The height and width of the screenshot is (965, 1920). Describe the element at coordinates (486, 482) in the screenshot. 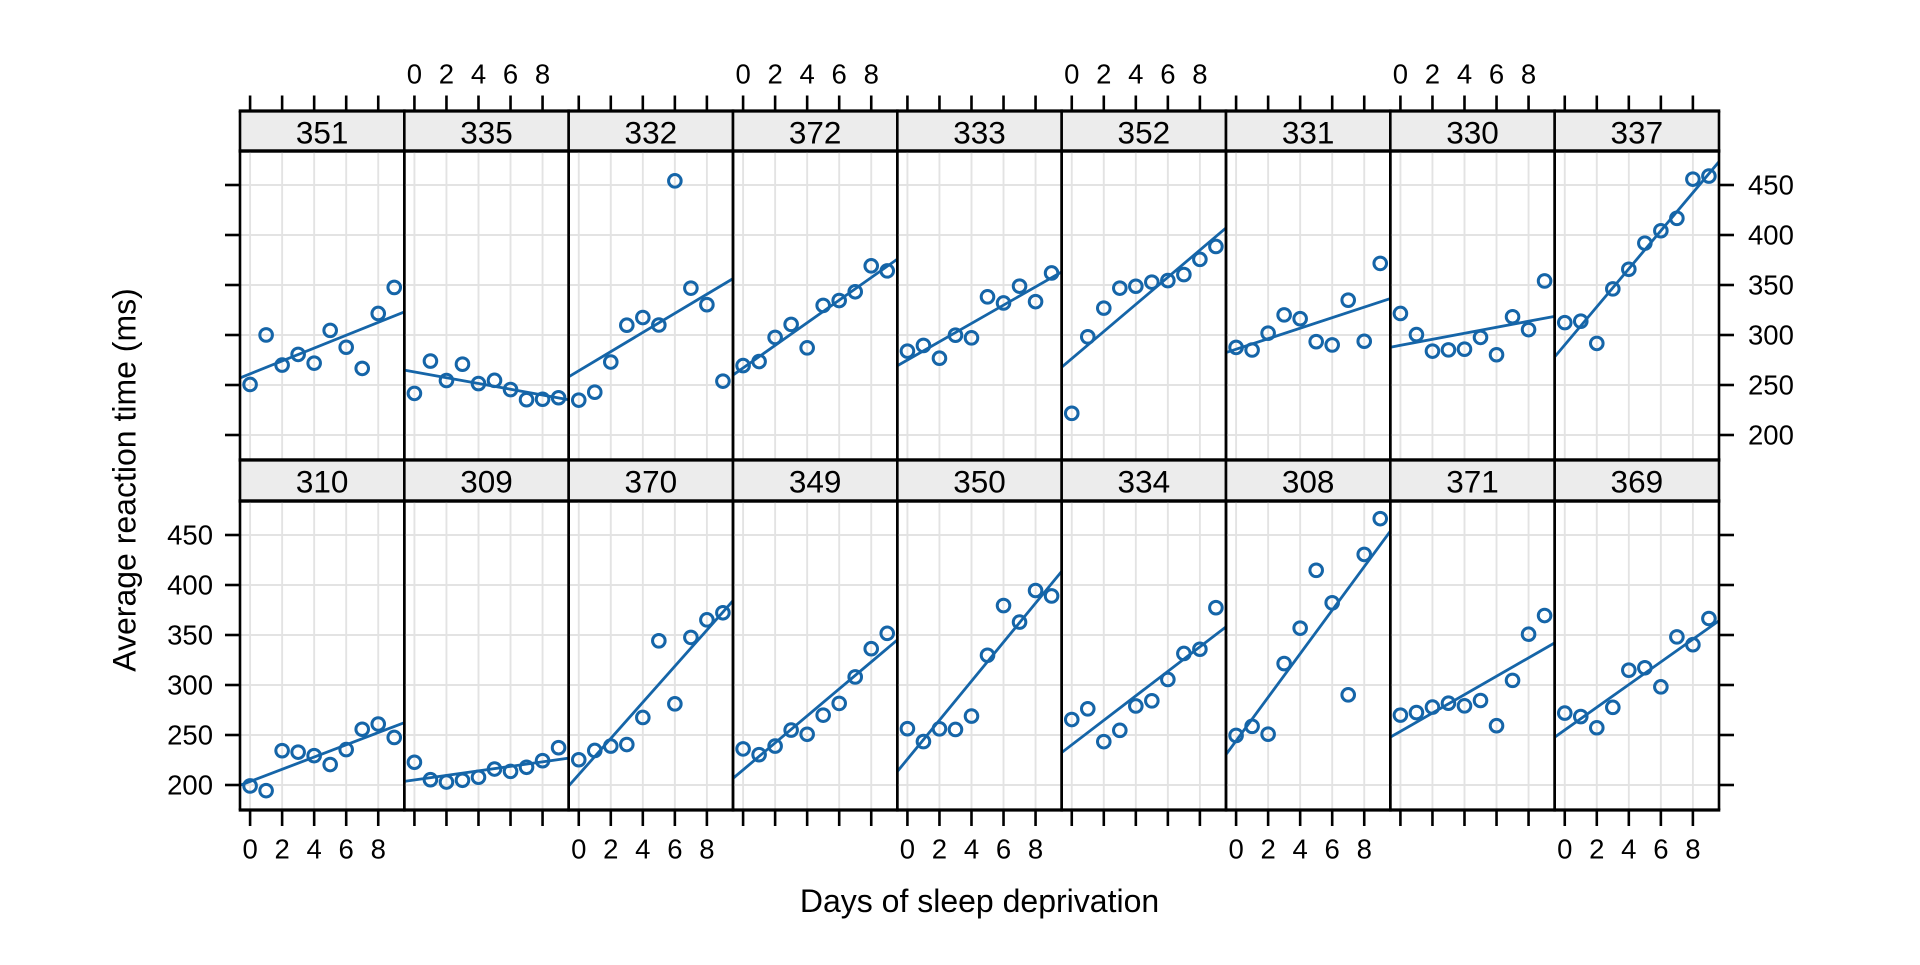

I see `svg-text: 309` at that location.